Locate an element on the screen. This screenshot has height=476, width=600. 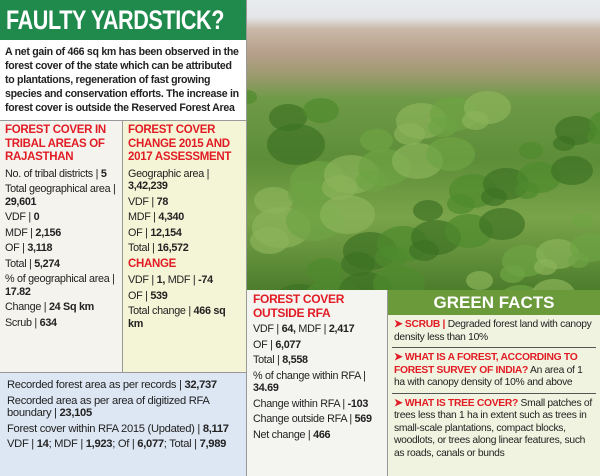
data-row: % of change within RFA | 34.69 is located at coordinates (317, 382).